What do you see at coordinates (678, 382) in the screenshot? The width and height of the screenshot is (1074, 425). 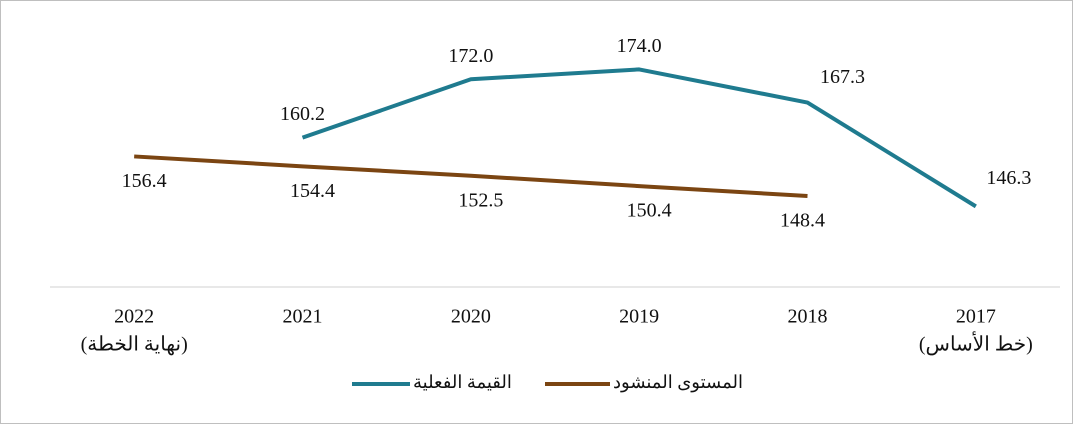 I see `legend-label: المستوى المنشود` at bounding box center [678, 382].